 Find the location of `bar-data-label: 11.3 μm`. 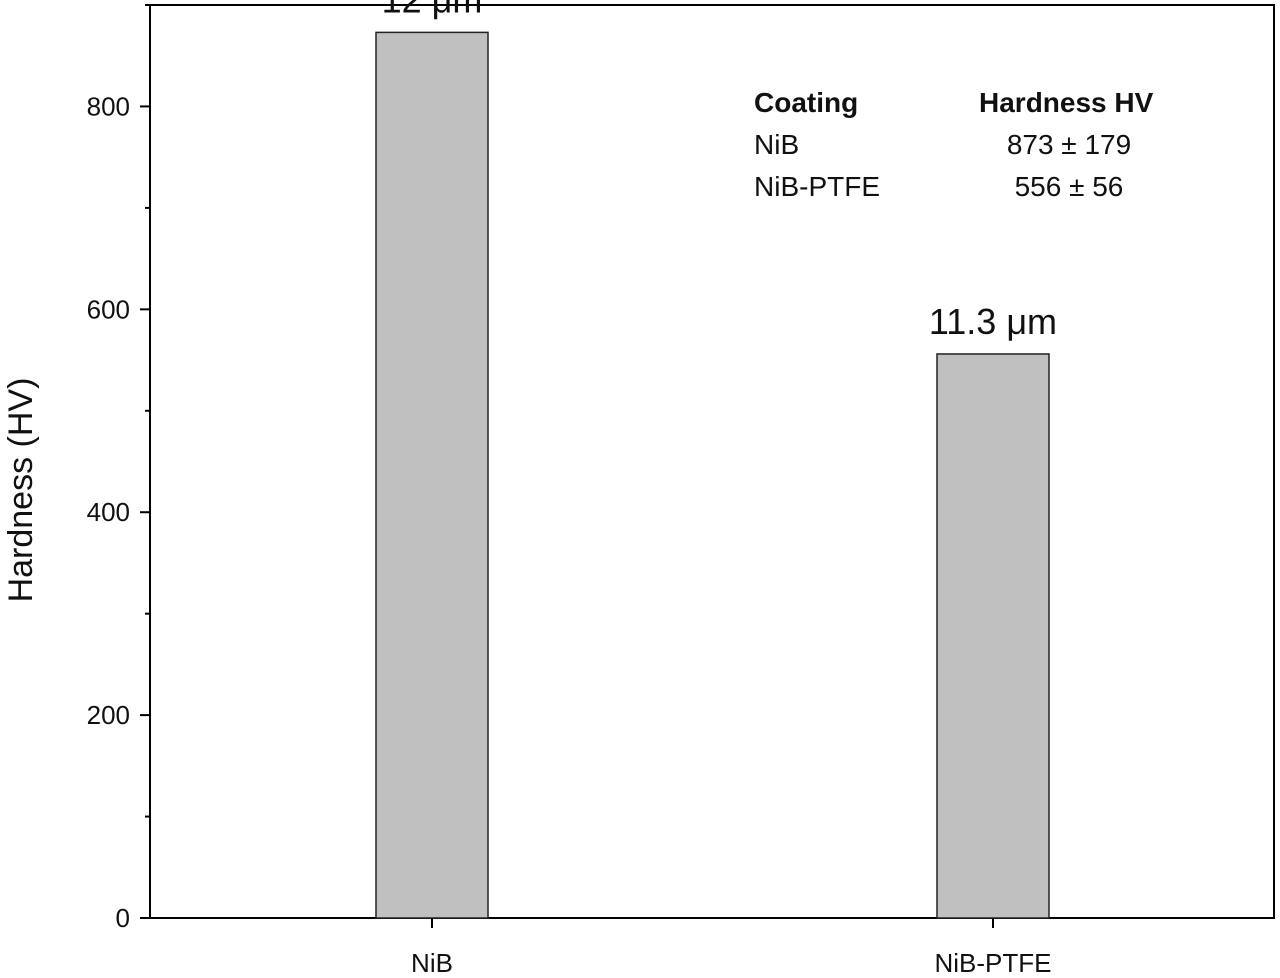

bar-data-label: 11.3 μm is located at coordinates (993, 321).